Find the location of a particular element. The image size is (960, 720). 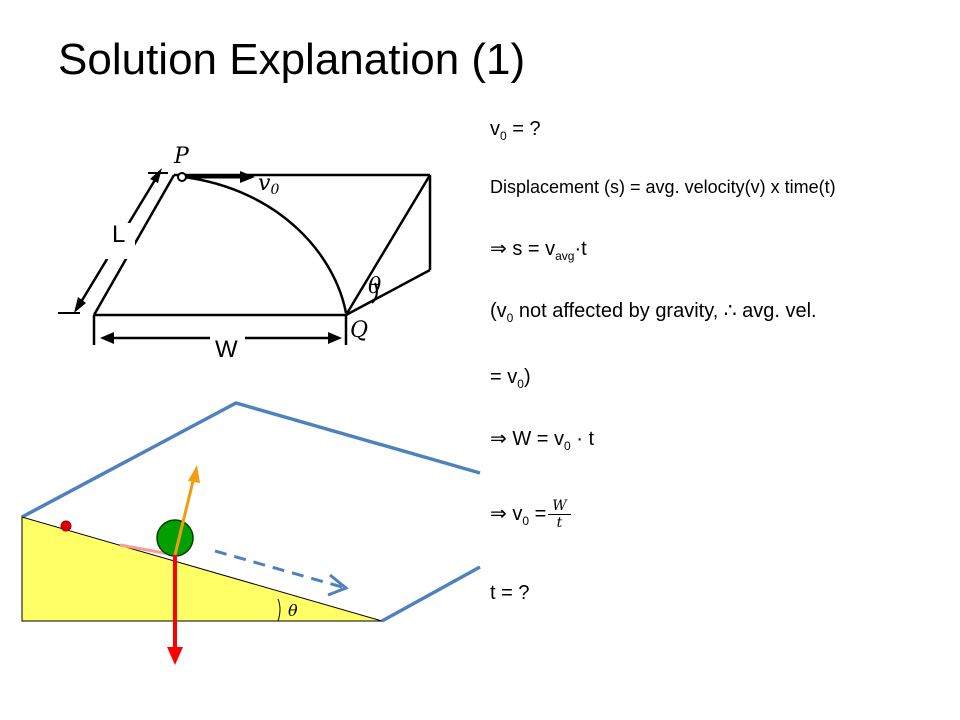

start-point-dot is located at coordinates (66, 526).